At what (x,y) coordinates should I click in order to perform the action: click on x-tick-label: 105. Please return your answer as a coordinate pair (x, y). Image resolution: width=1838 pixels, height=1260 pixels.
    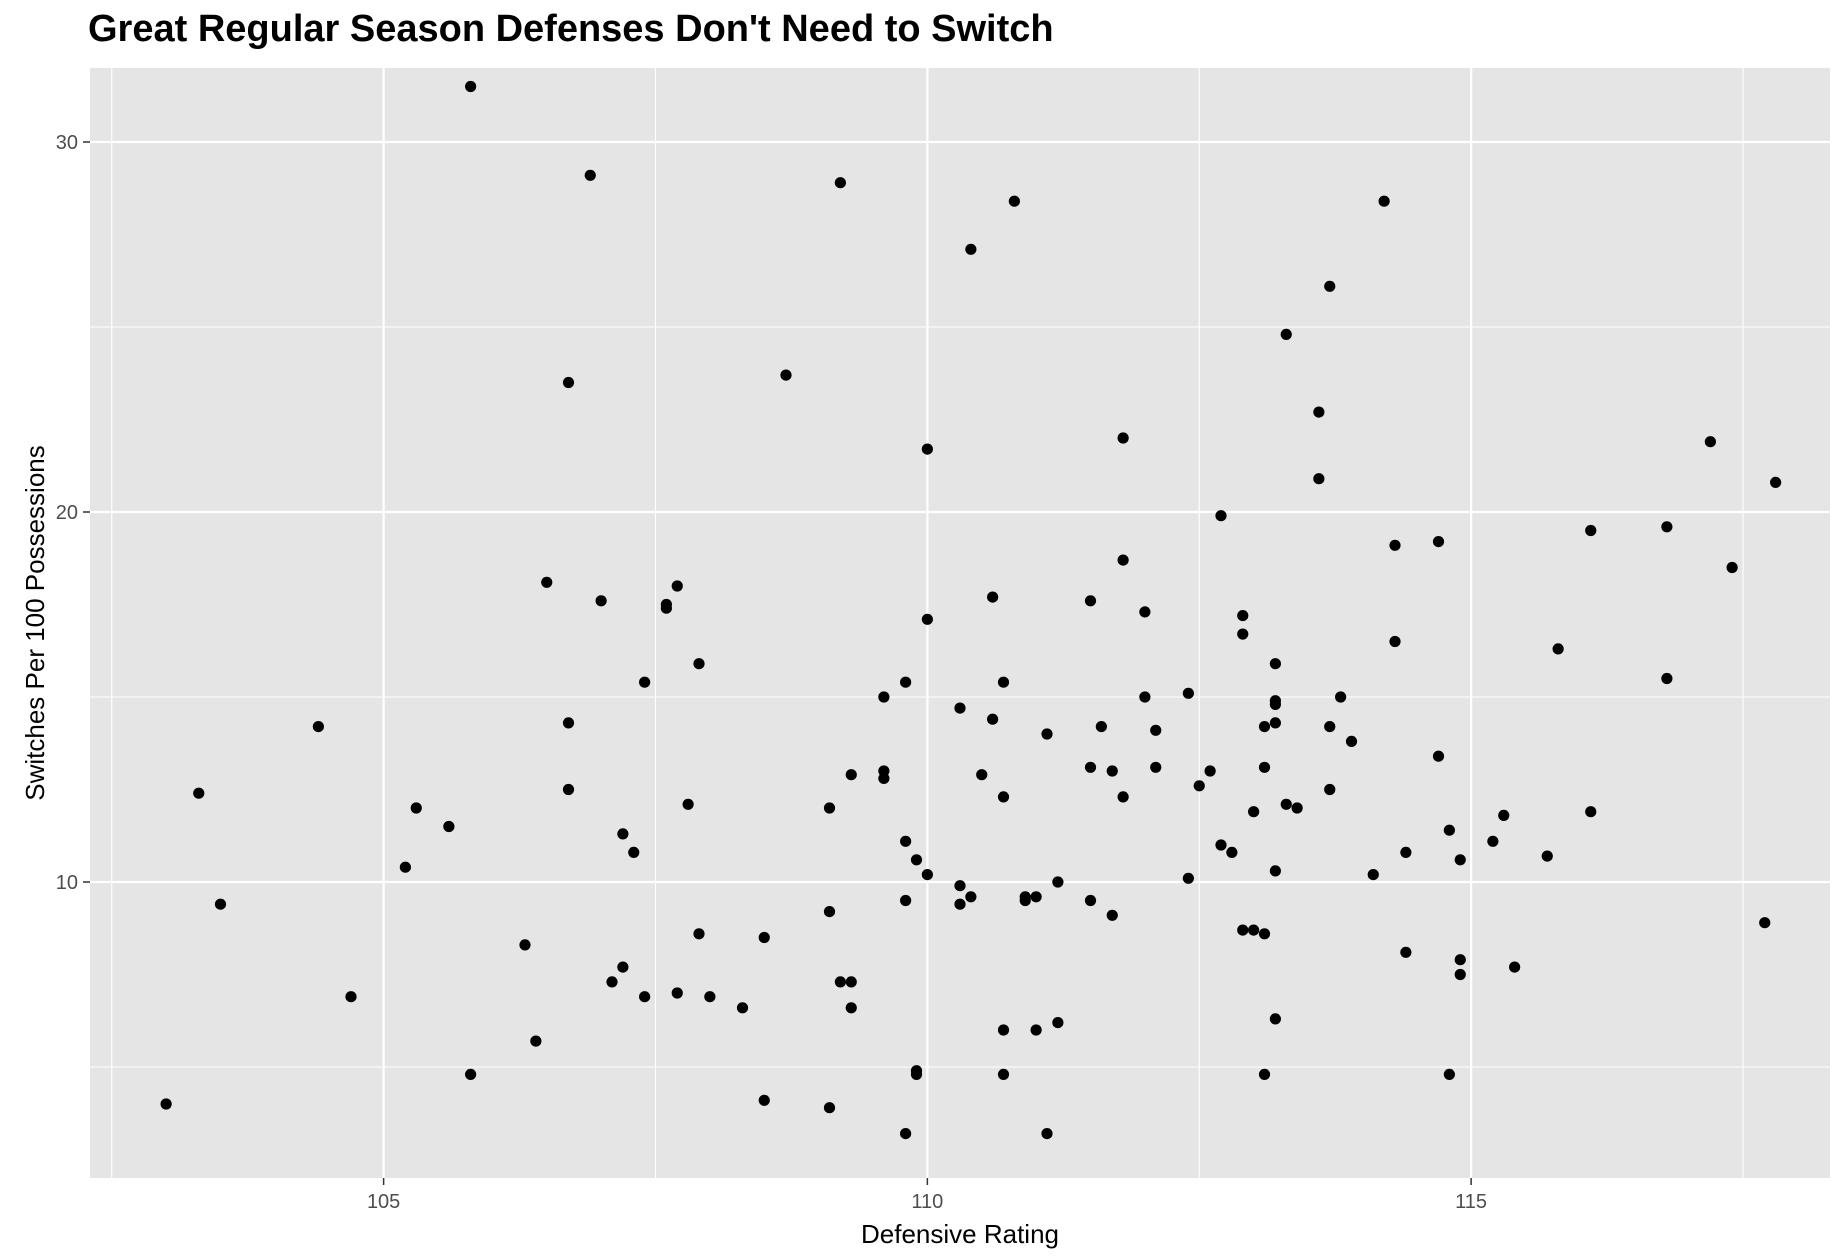
    Looking at the image, I should click on (383, 1202).